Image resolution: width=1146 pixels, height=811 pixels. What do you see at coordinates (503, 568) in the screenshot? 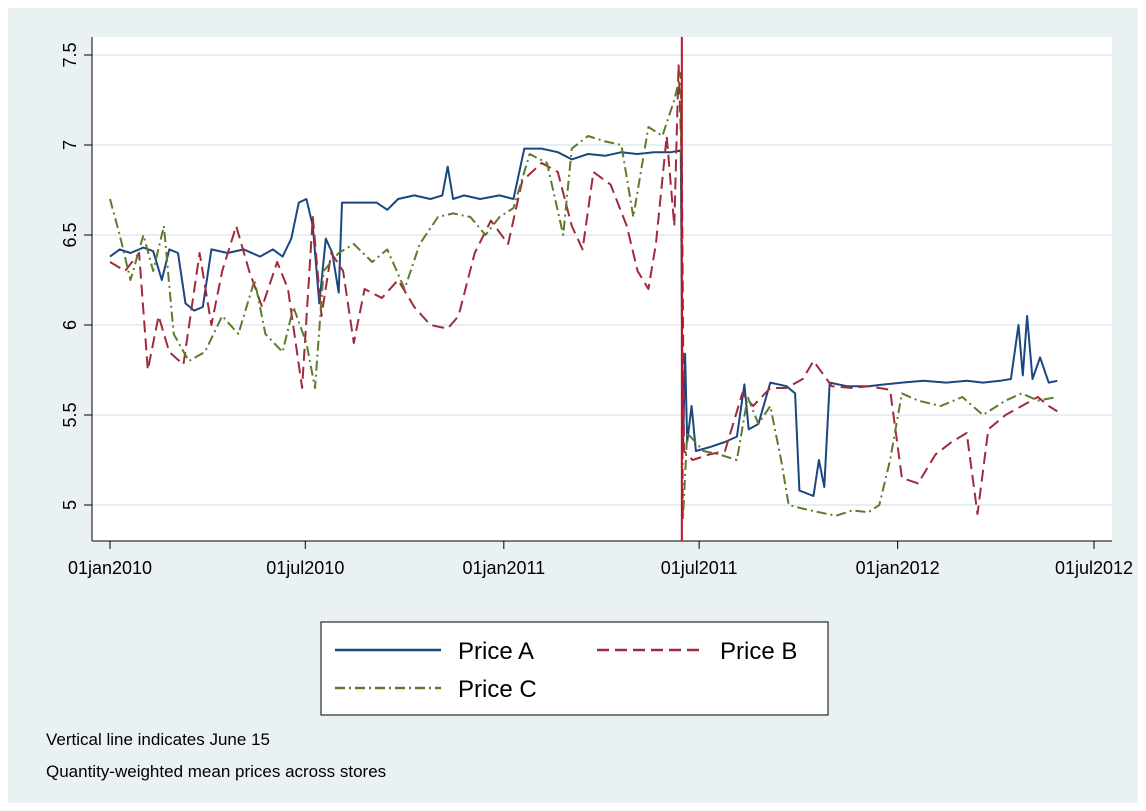
I see `x-tick-label: 01jan2011` at bounding box center [503, 568].